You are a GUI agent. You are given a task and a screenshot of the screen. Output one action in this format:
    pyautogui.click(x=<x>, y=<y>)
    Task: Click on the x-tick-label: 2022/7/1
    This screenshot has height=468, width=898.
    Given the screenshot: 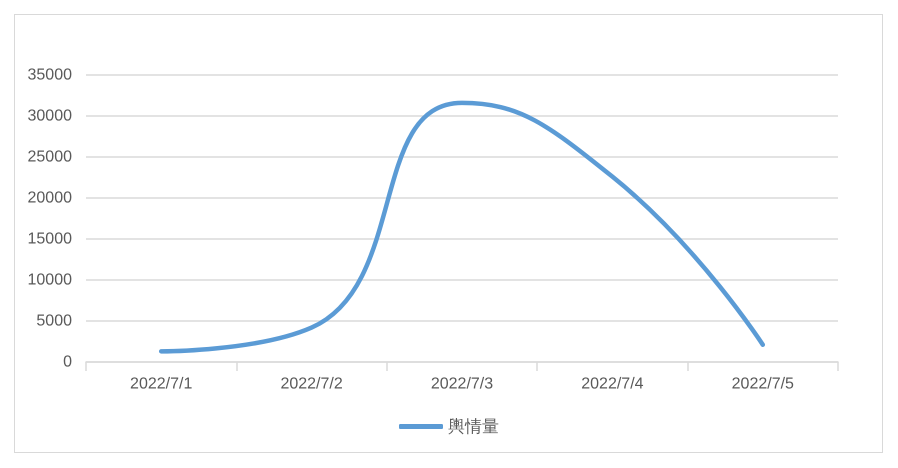 What is the action you would take?
    pyautogui.click(x=161, y=384)
    